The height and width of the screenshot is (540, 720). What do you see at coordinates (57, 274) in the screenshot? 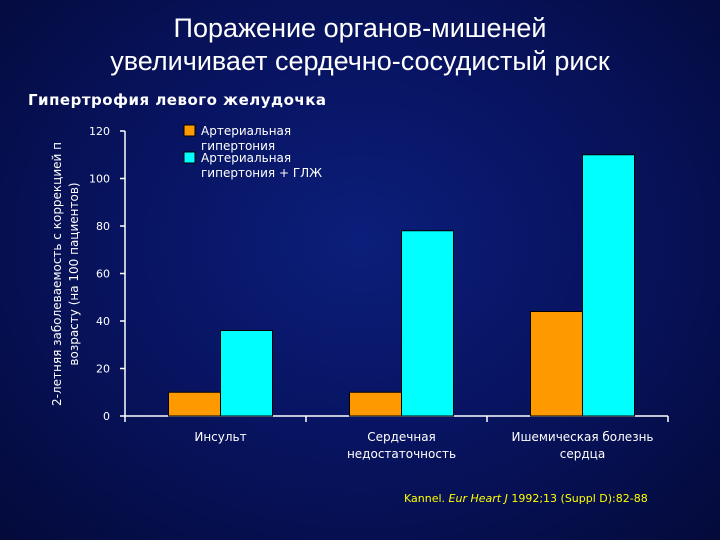
I see `y-axis-title-line-1: 2-летняя заболеваемость с коррекцией п` at bounding box center [57, 274].